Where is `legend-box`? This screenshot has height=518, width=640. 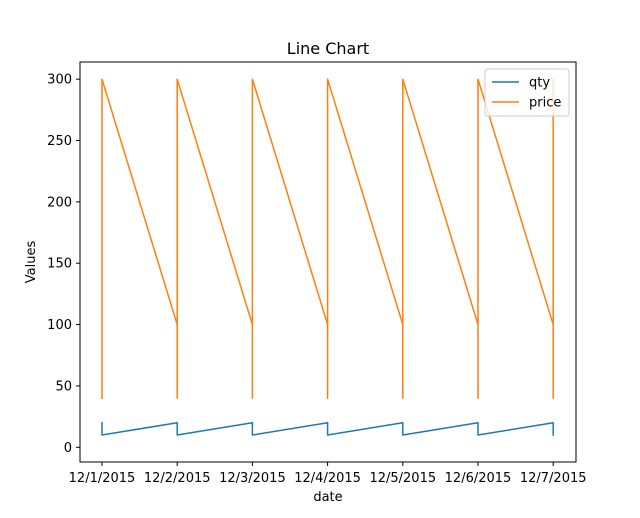
legend-box is located at coordinates (527, 92).